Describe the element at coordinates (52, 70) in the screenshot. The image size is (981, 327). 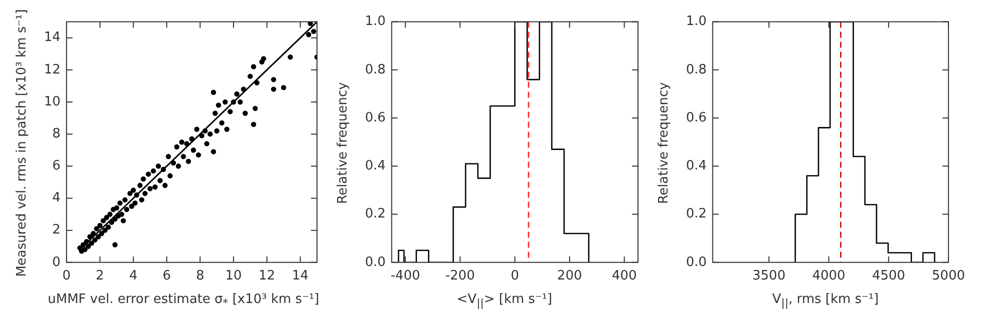
I see `y-tick-label: 12` at that location.